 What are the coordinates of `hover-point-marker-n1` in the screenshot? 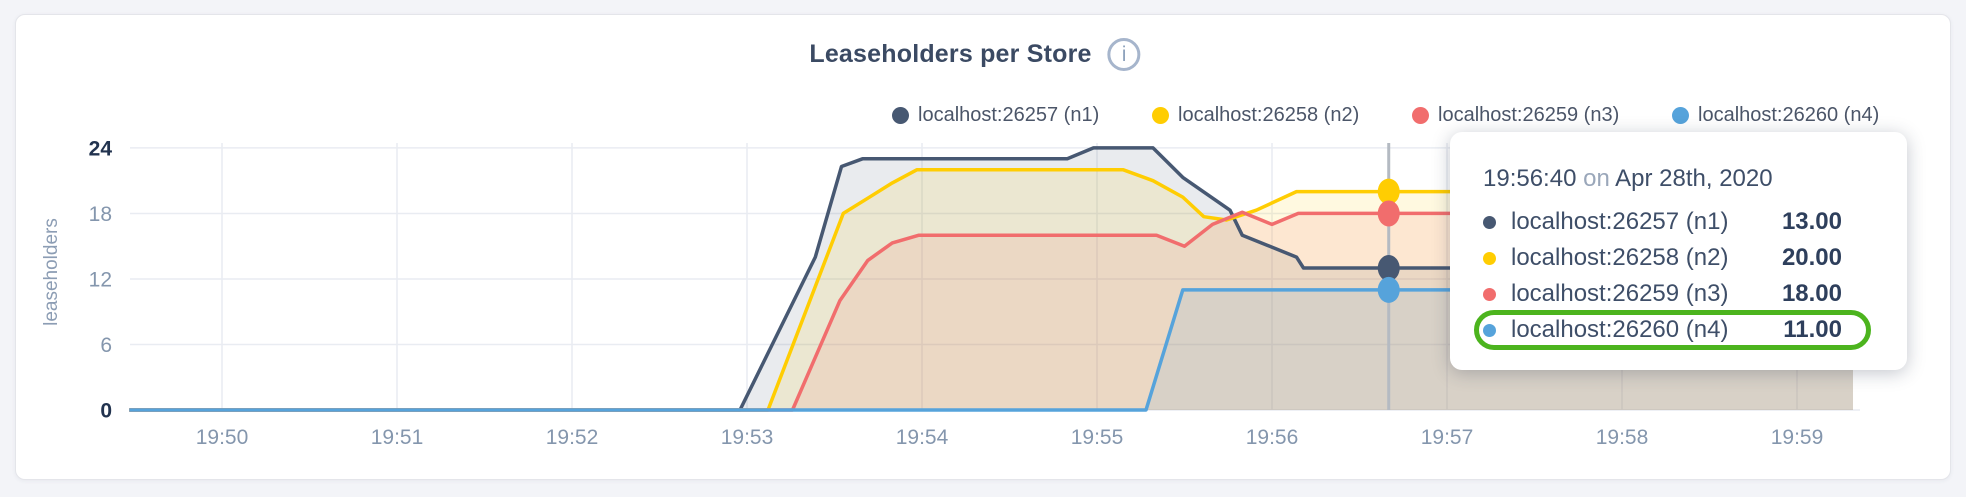 It's located at (1388, 268).